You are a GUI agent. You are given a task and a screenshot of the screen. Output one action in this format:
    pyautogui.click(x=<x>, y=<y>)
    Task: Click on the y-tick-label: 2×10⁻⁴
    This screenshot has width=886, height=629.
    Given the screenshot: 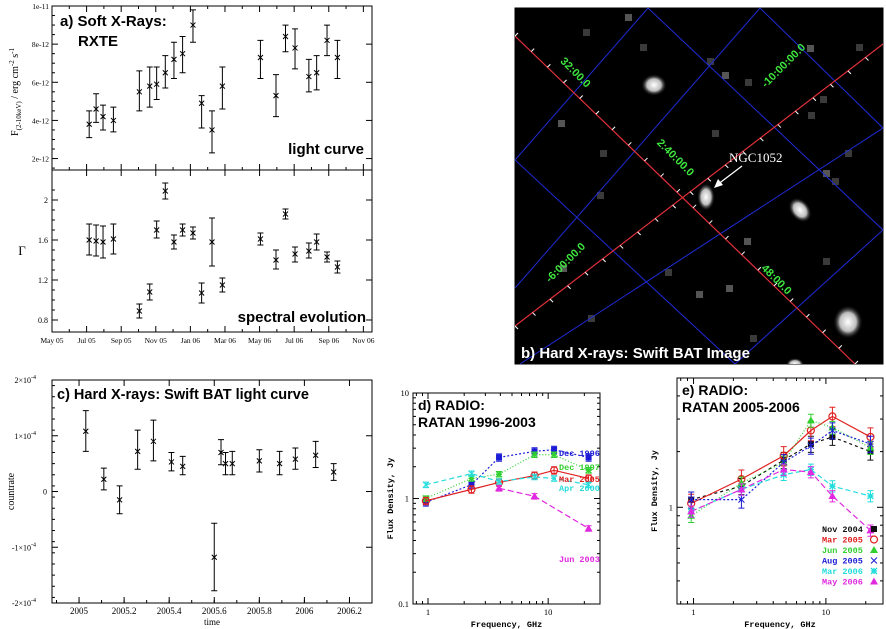 What is the action you would take?
    pyautogui.click(x=25, y=380)
    